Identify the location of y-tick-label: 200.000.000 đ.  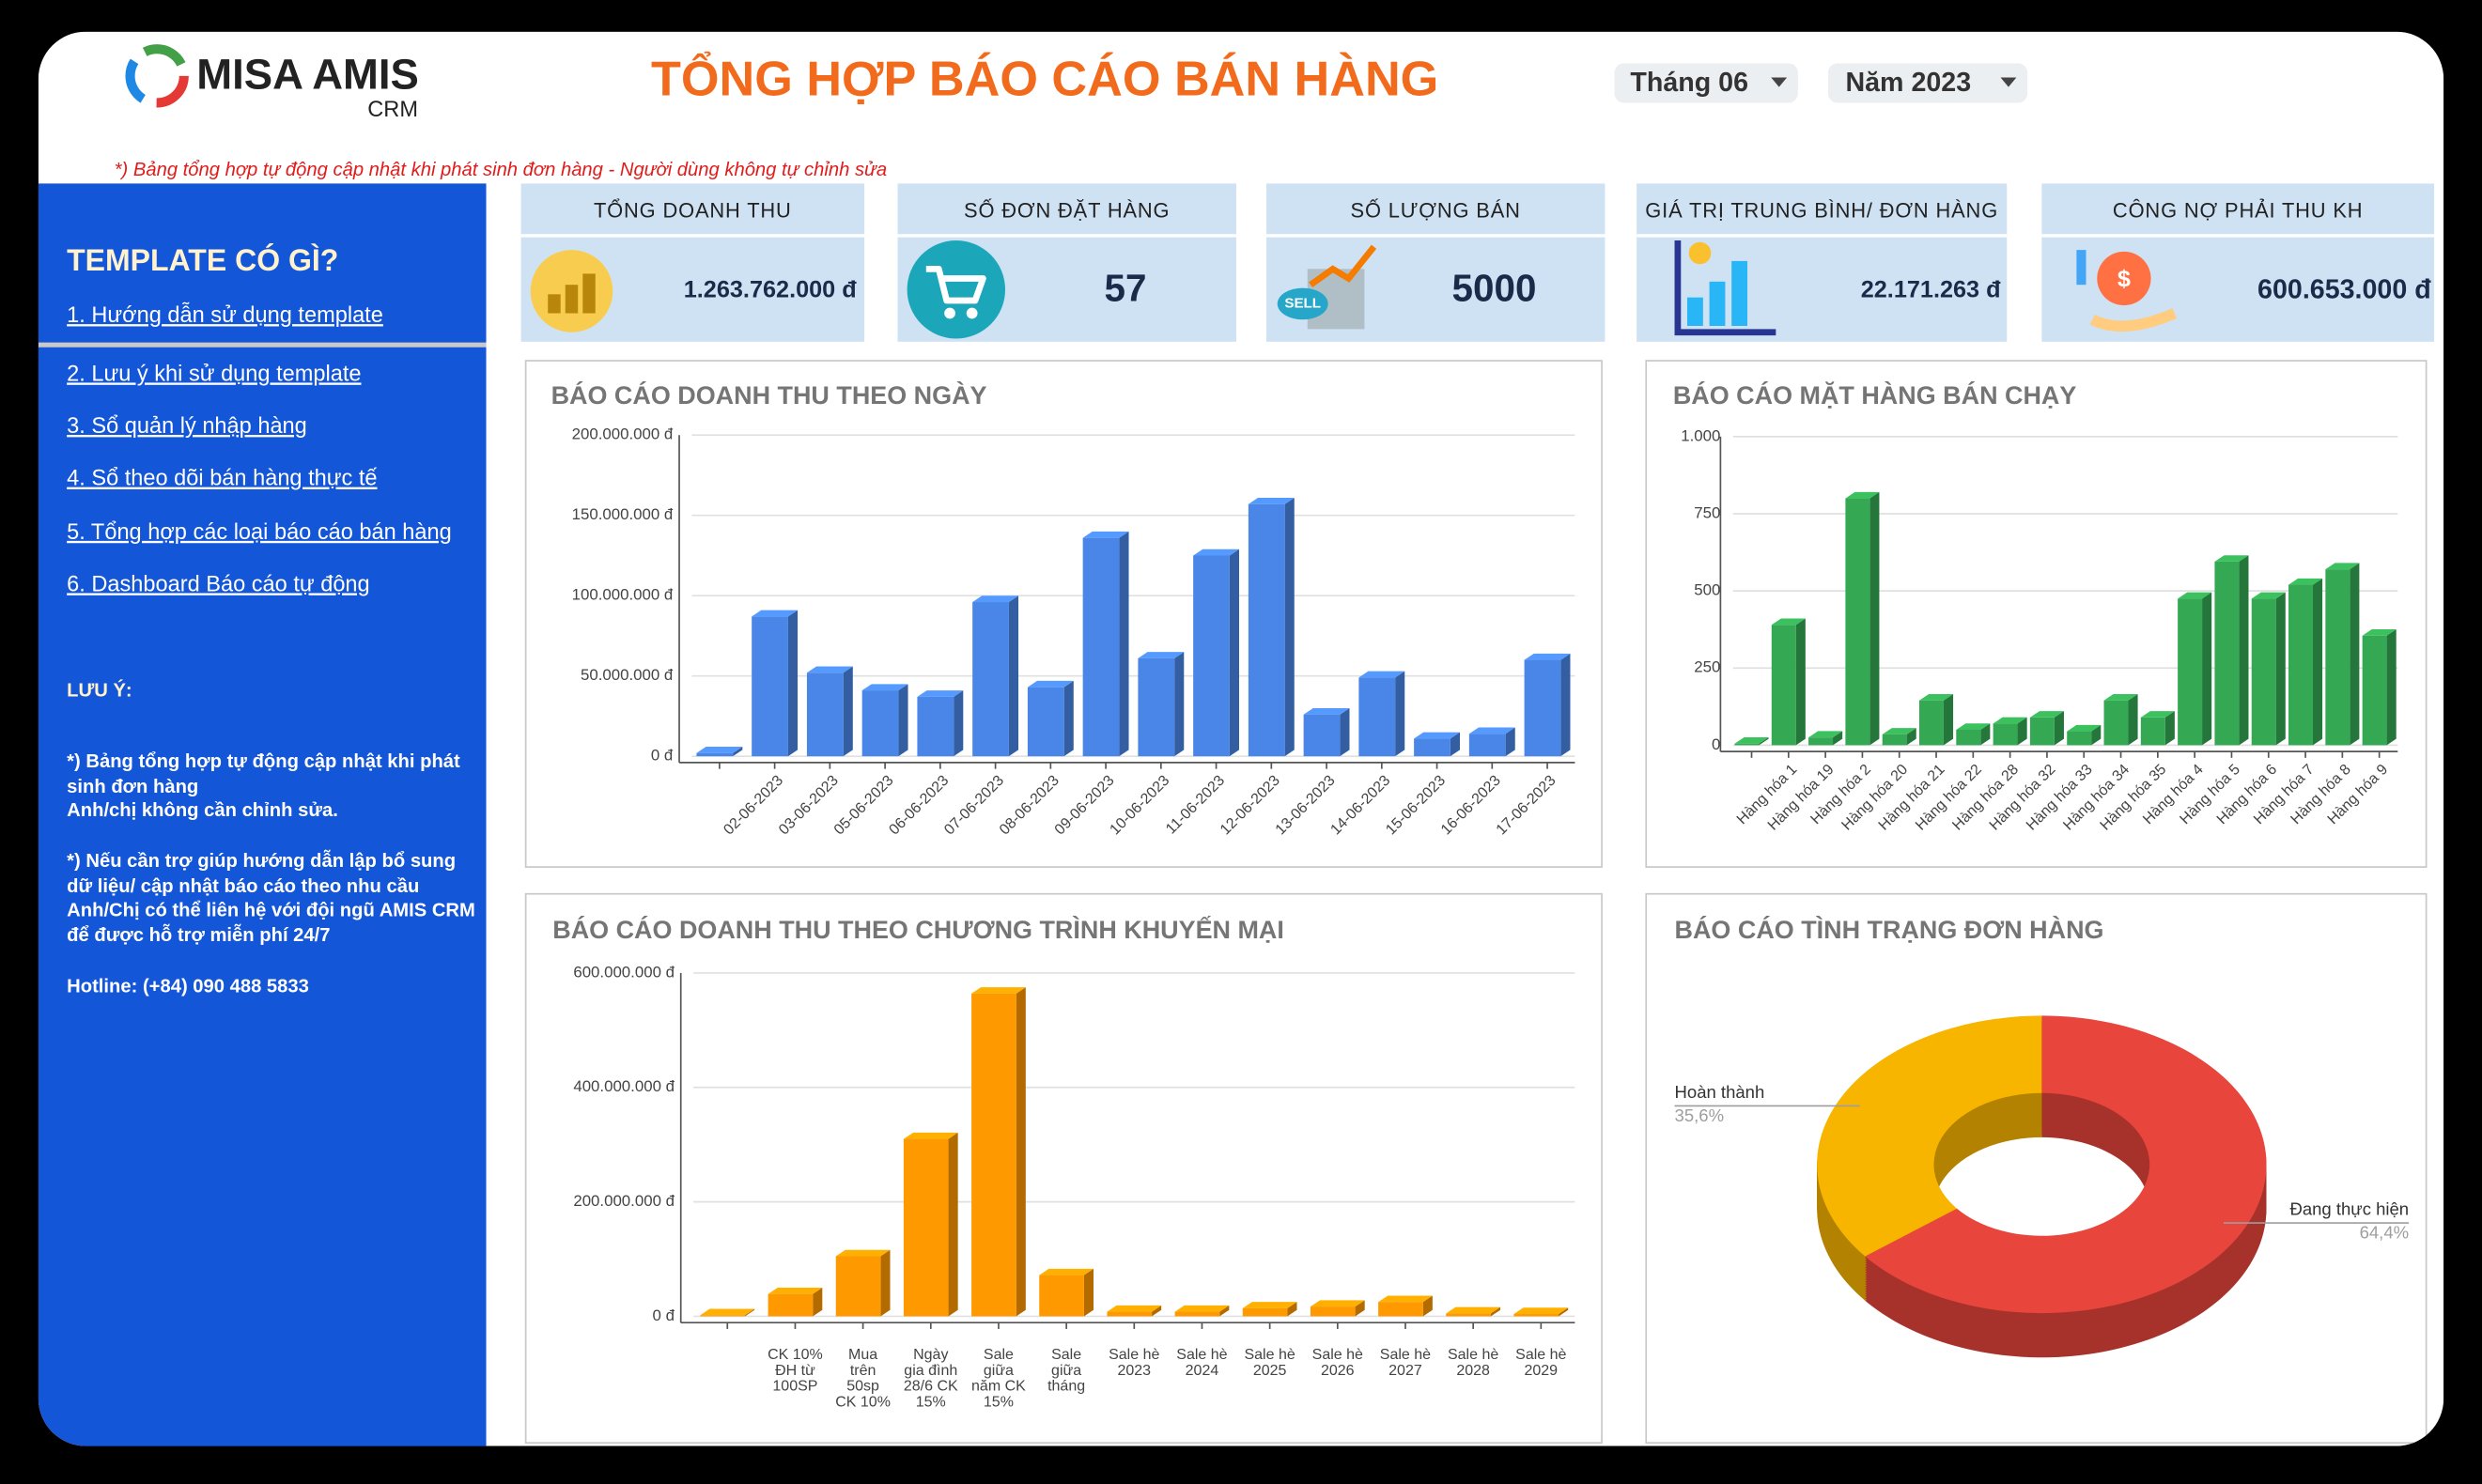
(623, 434).